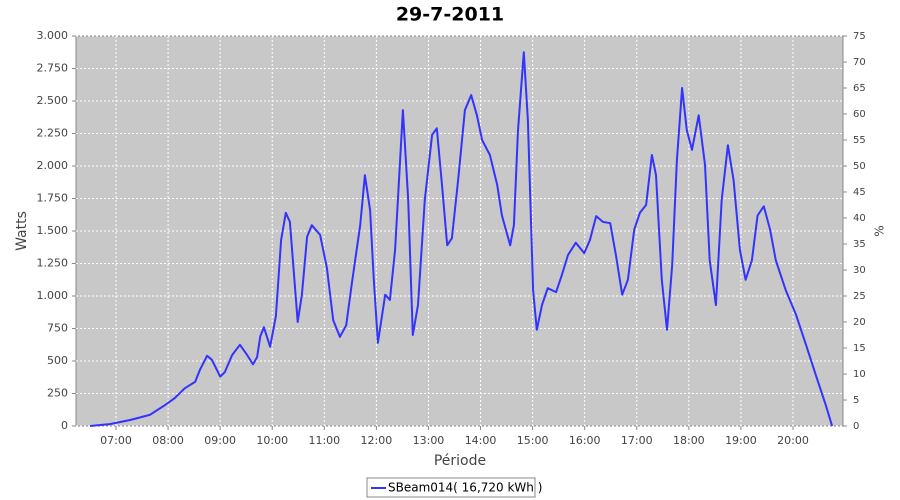 The image size is (900, 500). Describe the element at coordinates (465, 488) in the screenshot. I see `legend-label: SBeam014( 16,720 kWh )` at that location.